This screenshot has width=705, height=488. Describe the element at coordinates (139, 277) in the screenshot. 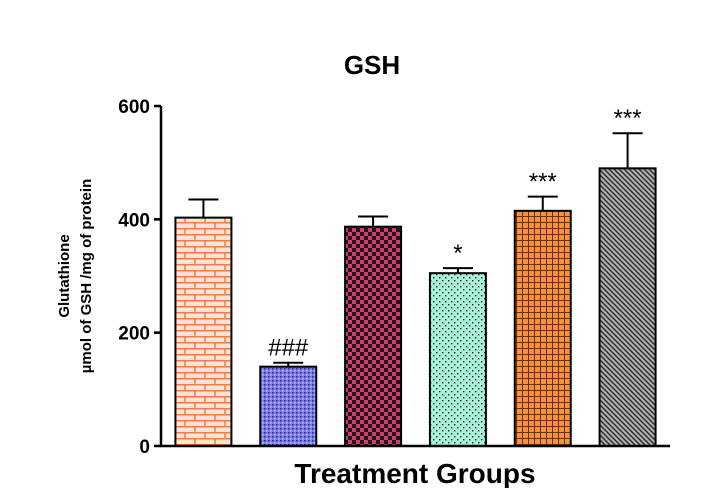

I see `y-axis-ticks: 0 200 400 600` at that location.